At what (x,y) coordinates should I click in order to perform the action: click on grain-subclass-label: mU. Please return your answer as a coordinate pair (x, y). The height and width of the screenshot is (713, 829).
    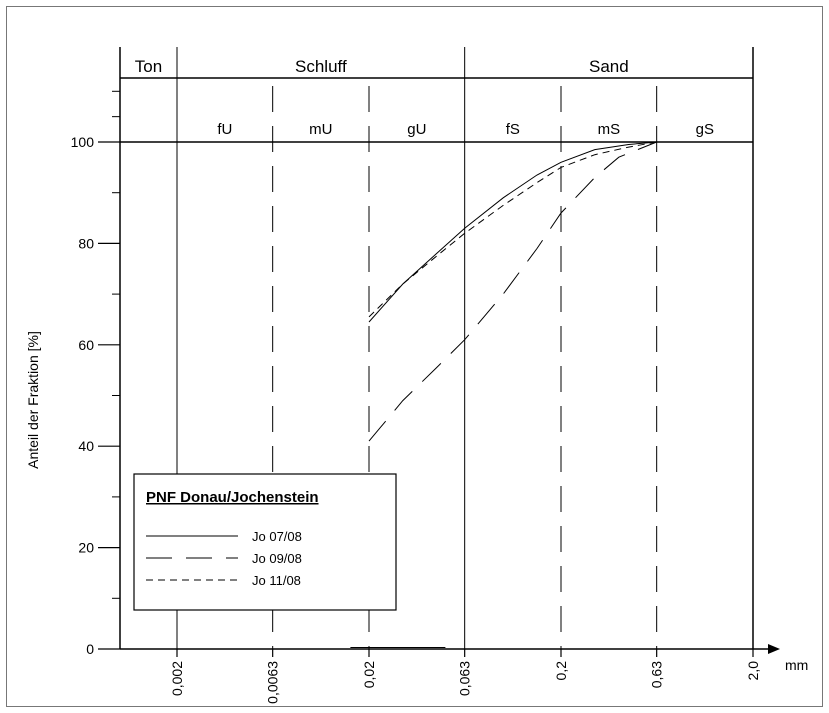
    Looking at the image, I should click on (320, 129).